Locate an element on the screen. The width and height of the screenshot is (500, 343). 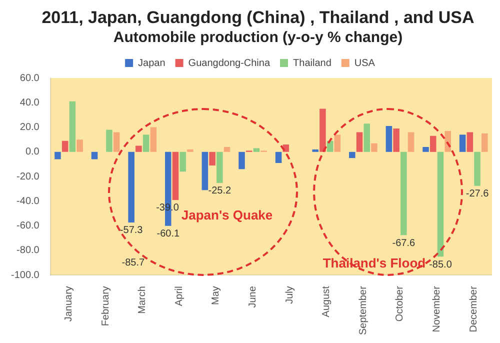
legend-label: USA is located at coordinates (365, 63).